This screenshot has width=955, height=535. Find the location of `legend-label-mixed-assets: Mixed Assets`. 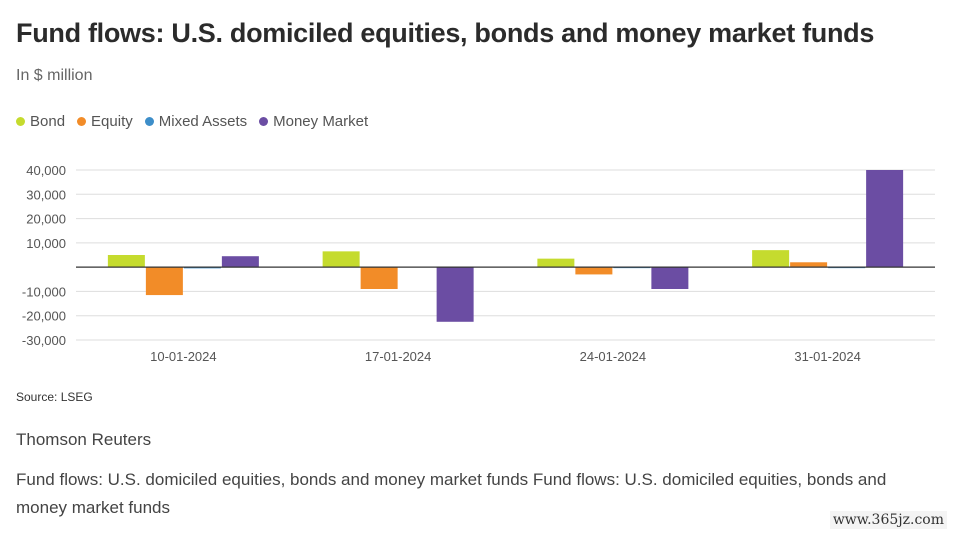

legend-label-mixed-assets: Mixed Assets is located at coordinates (203, 121).